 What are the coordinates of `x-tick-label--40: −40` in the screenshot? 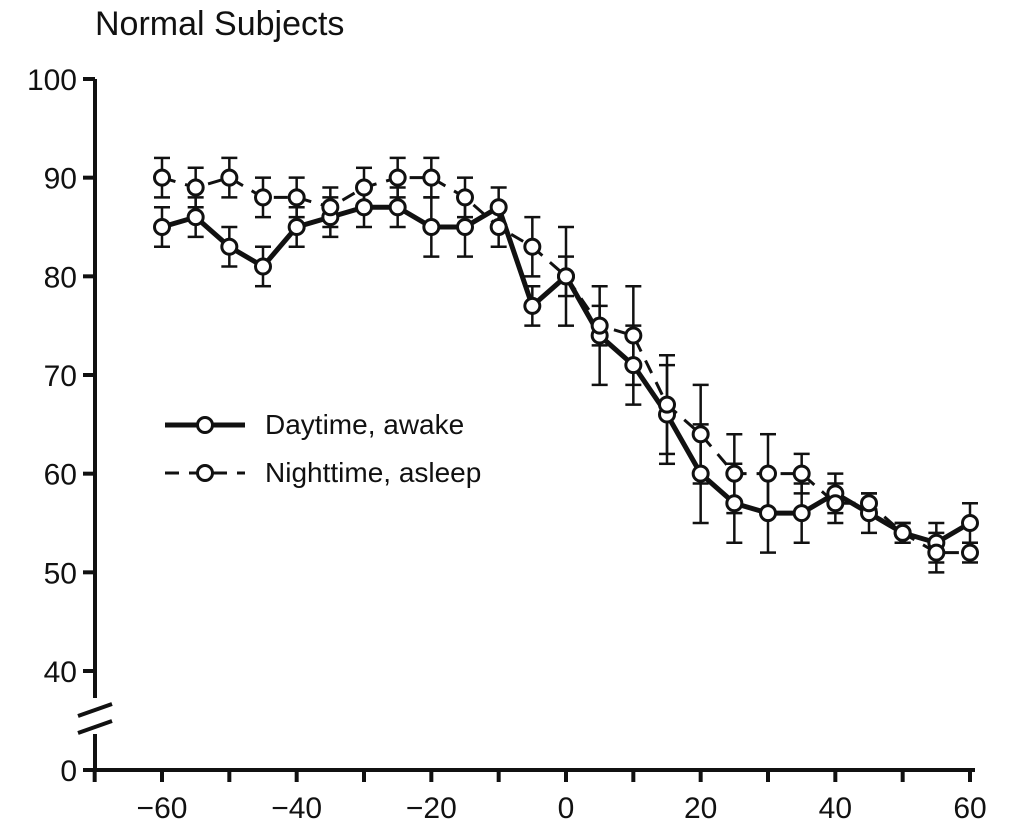 It's located at (296, 808).